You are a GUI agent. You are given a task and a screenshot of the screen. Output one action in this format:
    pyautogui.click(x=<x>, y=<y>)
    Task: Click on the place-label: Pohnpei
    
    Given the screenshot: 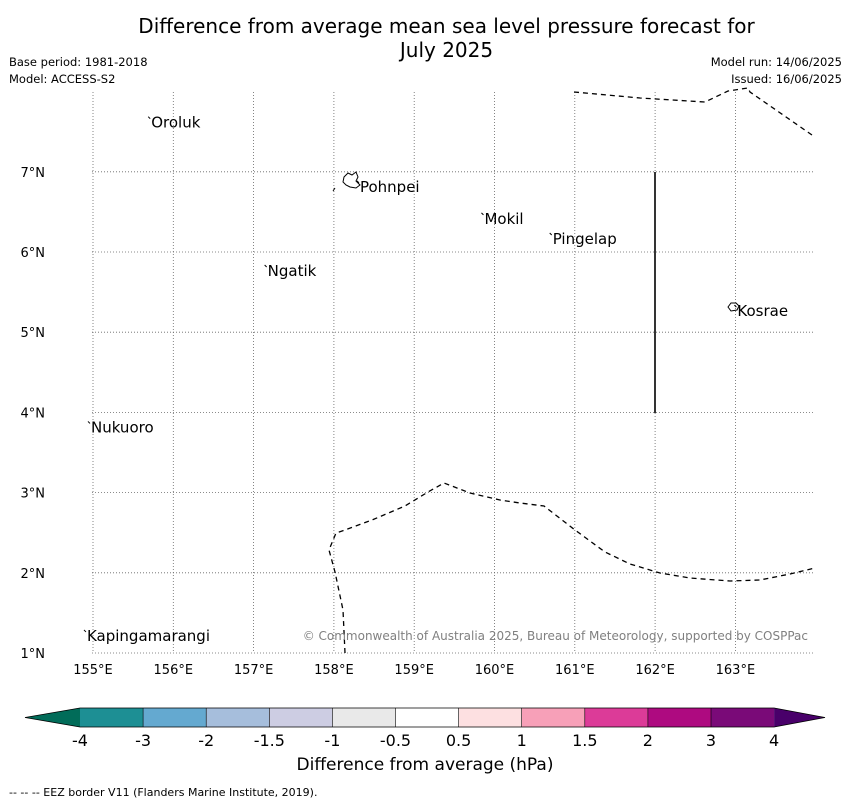 What is the action you would take?
    pyautogui.click(x=390, y=187)
    